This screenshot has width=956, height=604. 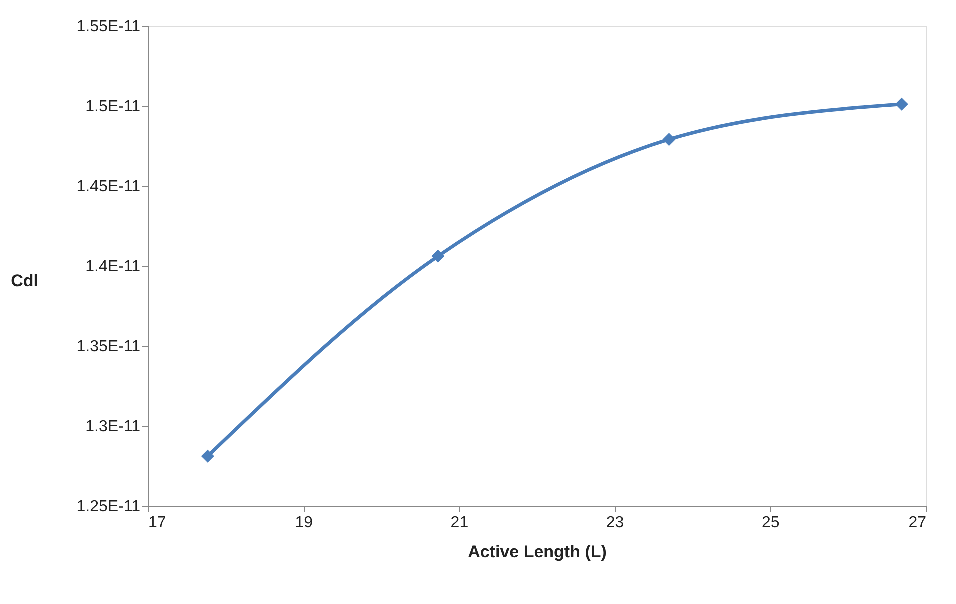 What do you see at coordinates (24, 281) in the screenshot?
I see `y-axis-title: Cdl` at bounding box center [24, 281].